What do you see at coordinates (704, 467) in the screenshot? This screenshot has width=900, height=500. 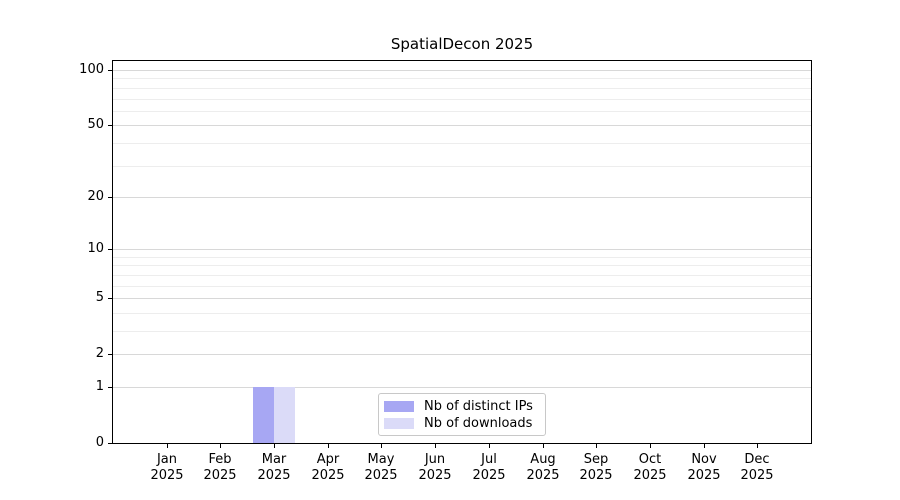 I see `x-tick-label: Nov 2025` at bounding box center [704, 467].